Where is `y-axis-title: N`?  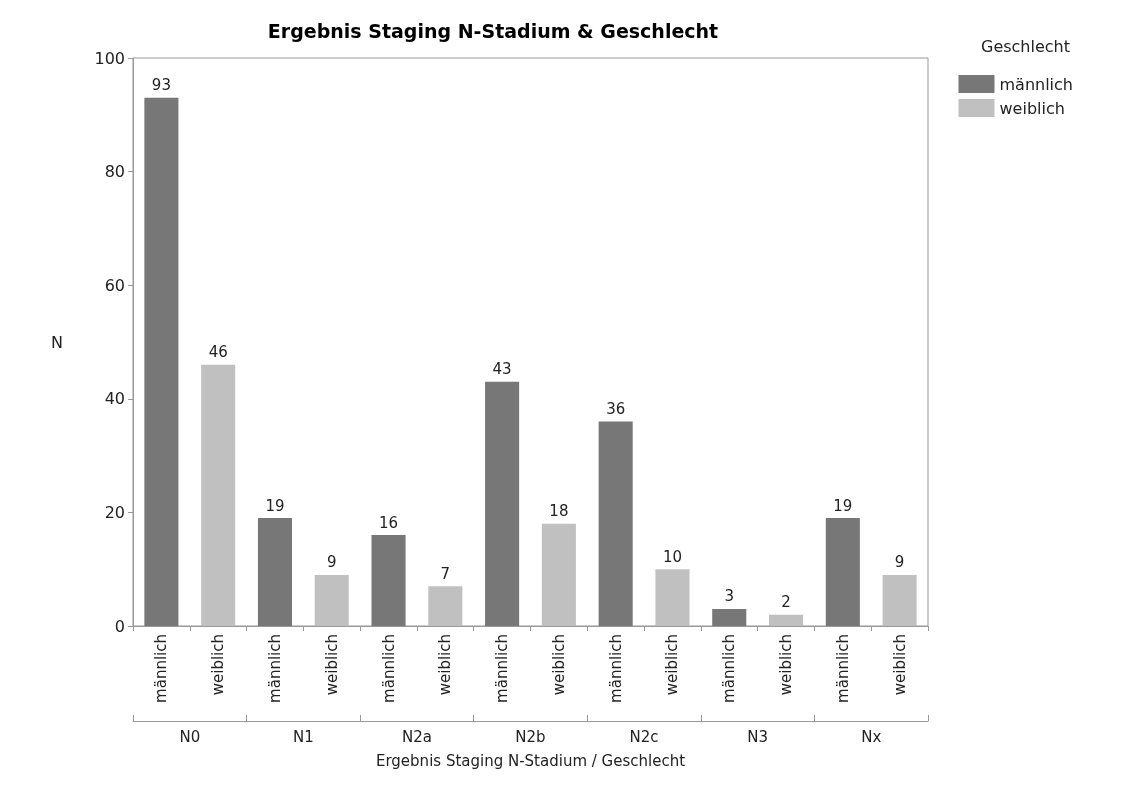 y-axis-title: N is located at coordinates (57, 342).